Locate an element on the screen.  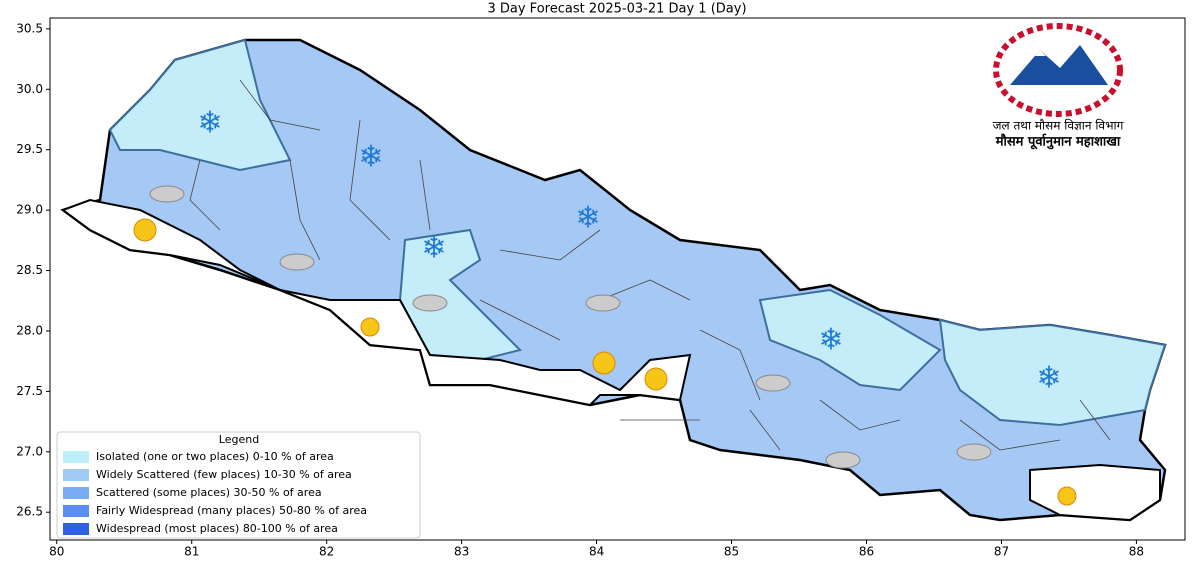
y-tick-label: 28.0 is located at coordinates (29, 330).